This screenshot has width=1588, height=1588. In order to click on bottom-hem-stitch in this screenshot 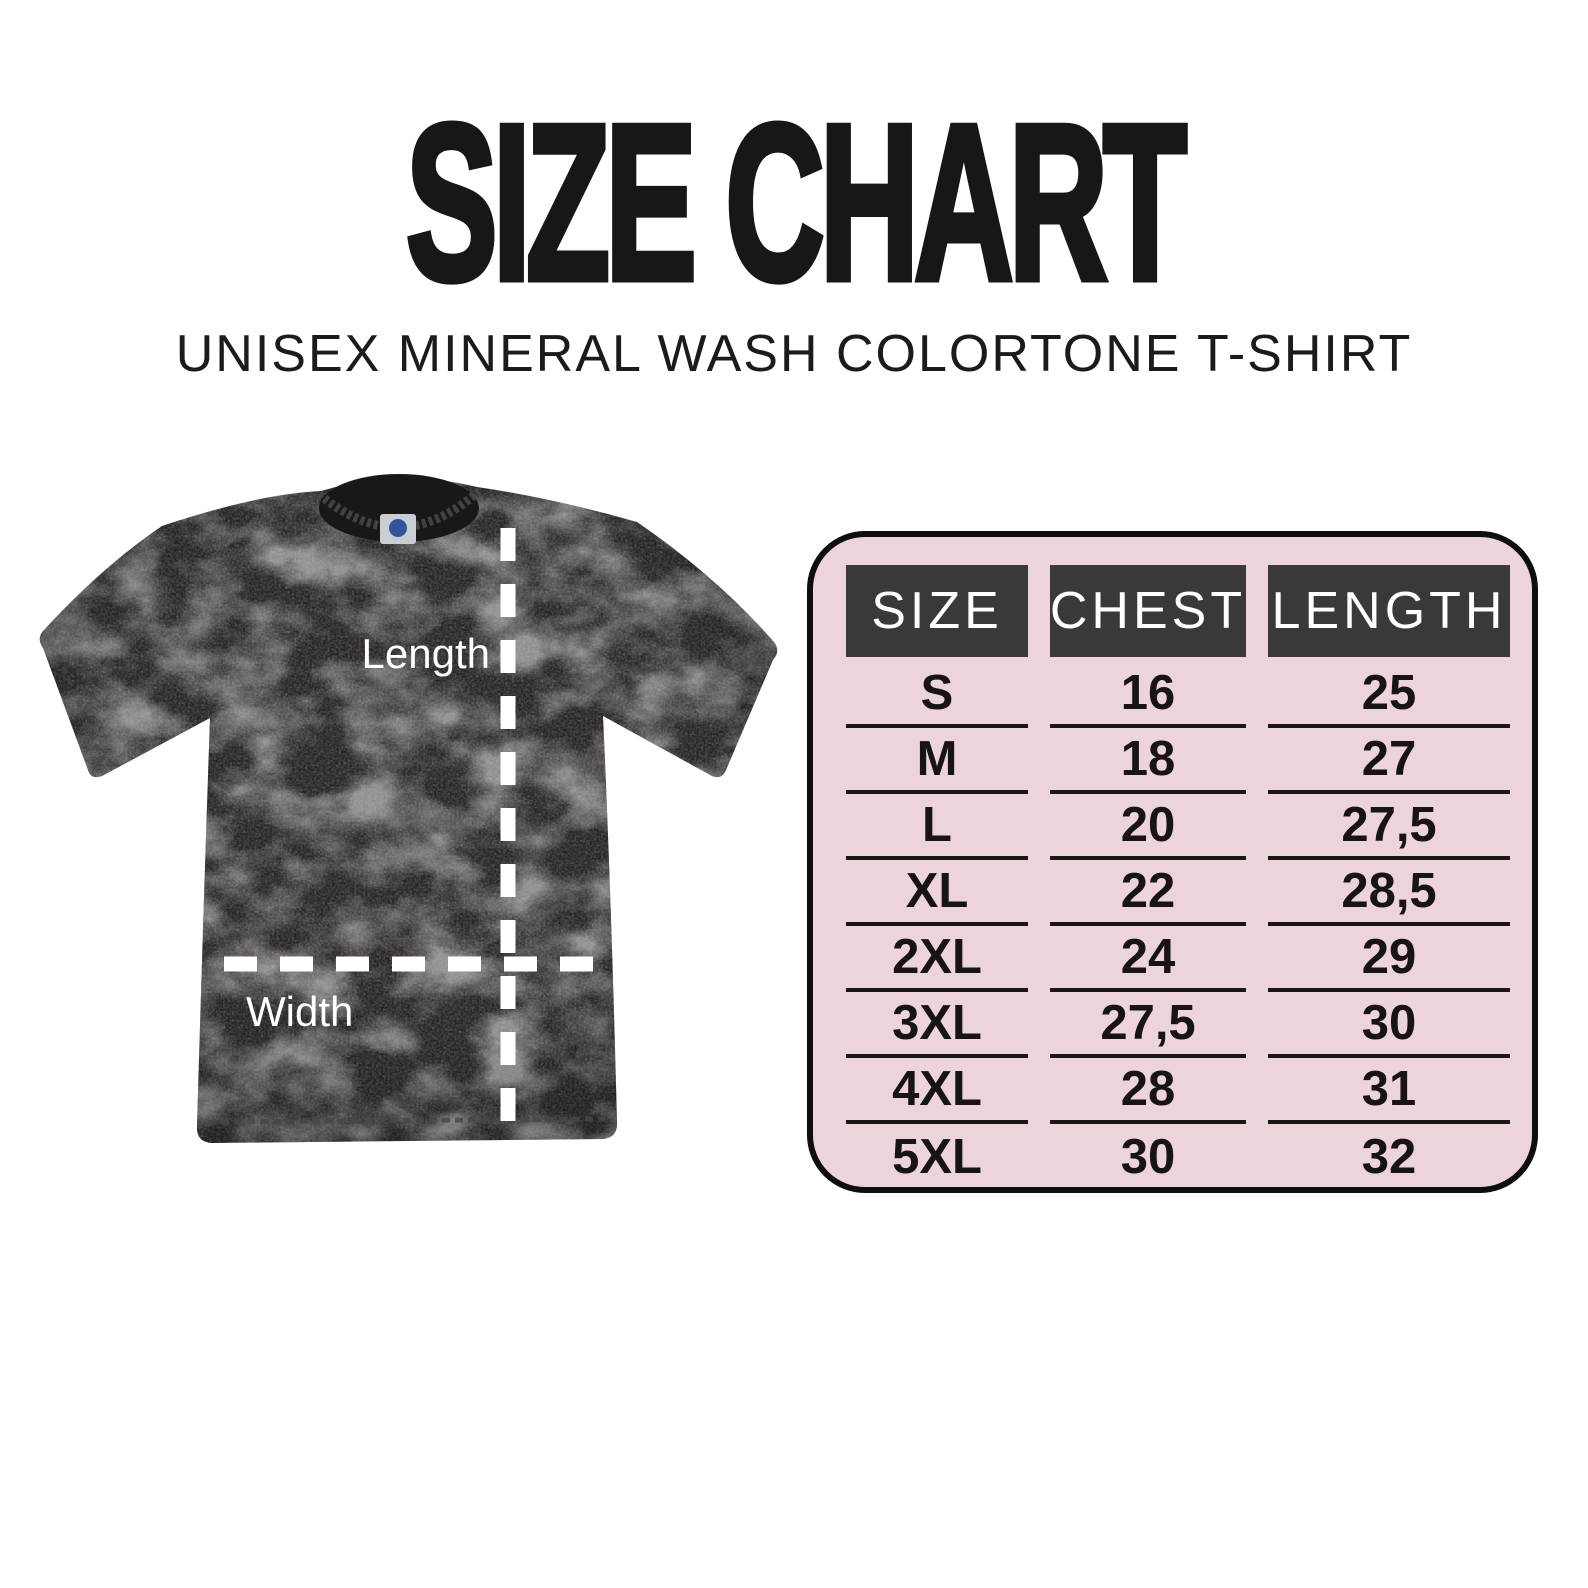, I will do `click(407, 1120)`.